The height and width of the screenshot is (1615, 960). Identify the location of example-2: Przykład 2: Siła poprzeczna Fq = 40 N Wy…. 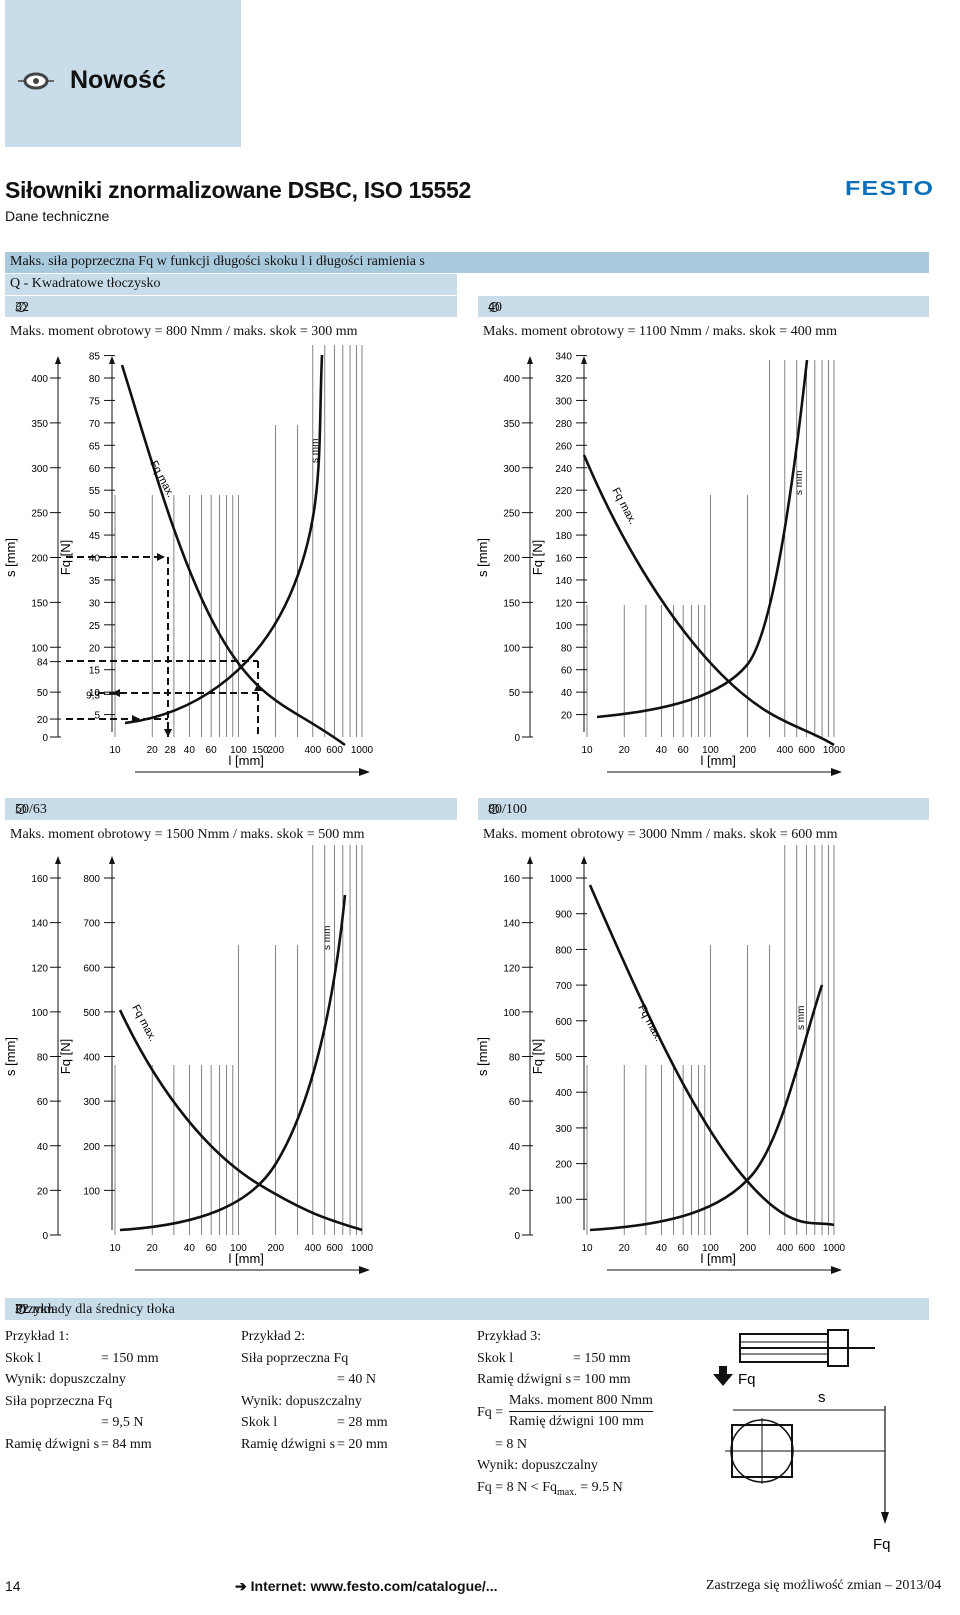
(353, 1390).